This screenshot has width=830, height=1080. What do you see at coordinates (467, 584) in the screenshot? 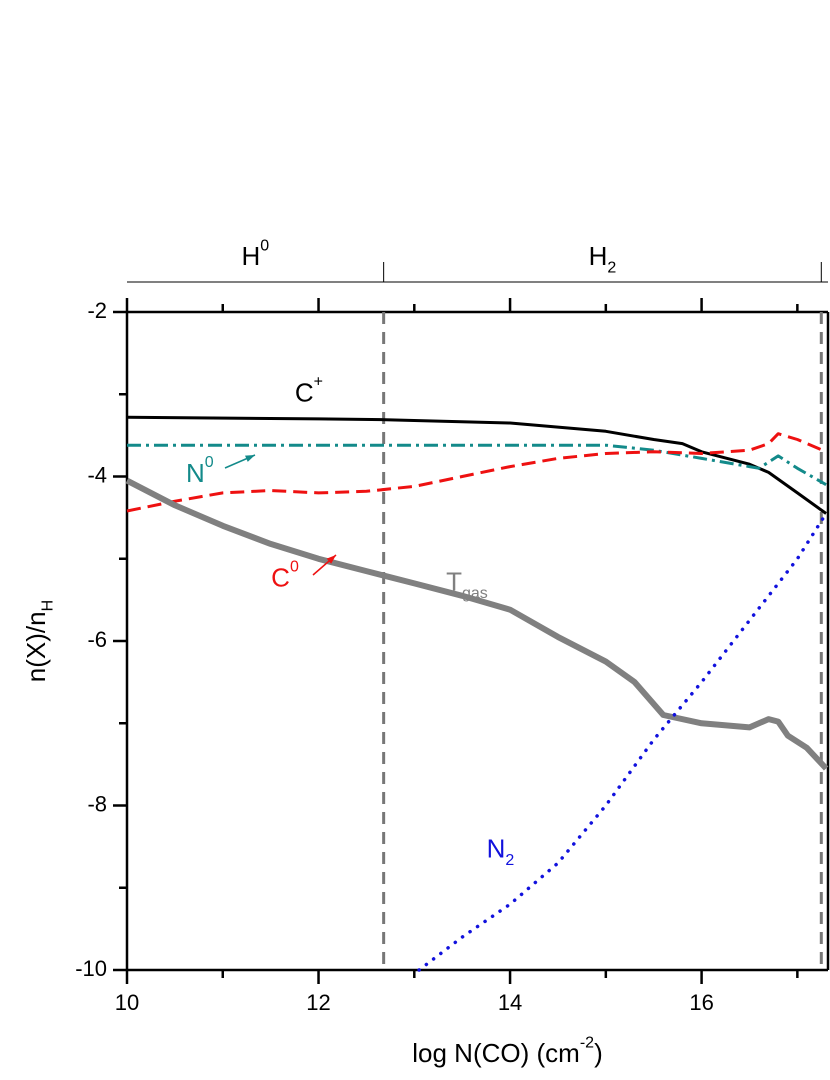
I see `rich-label: Tgas` at bounding box center [467, 584].